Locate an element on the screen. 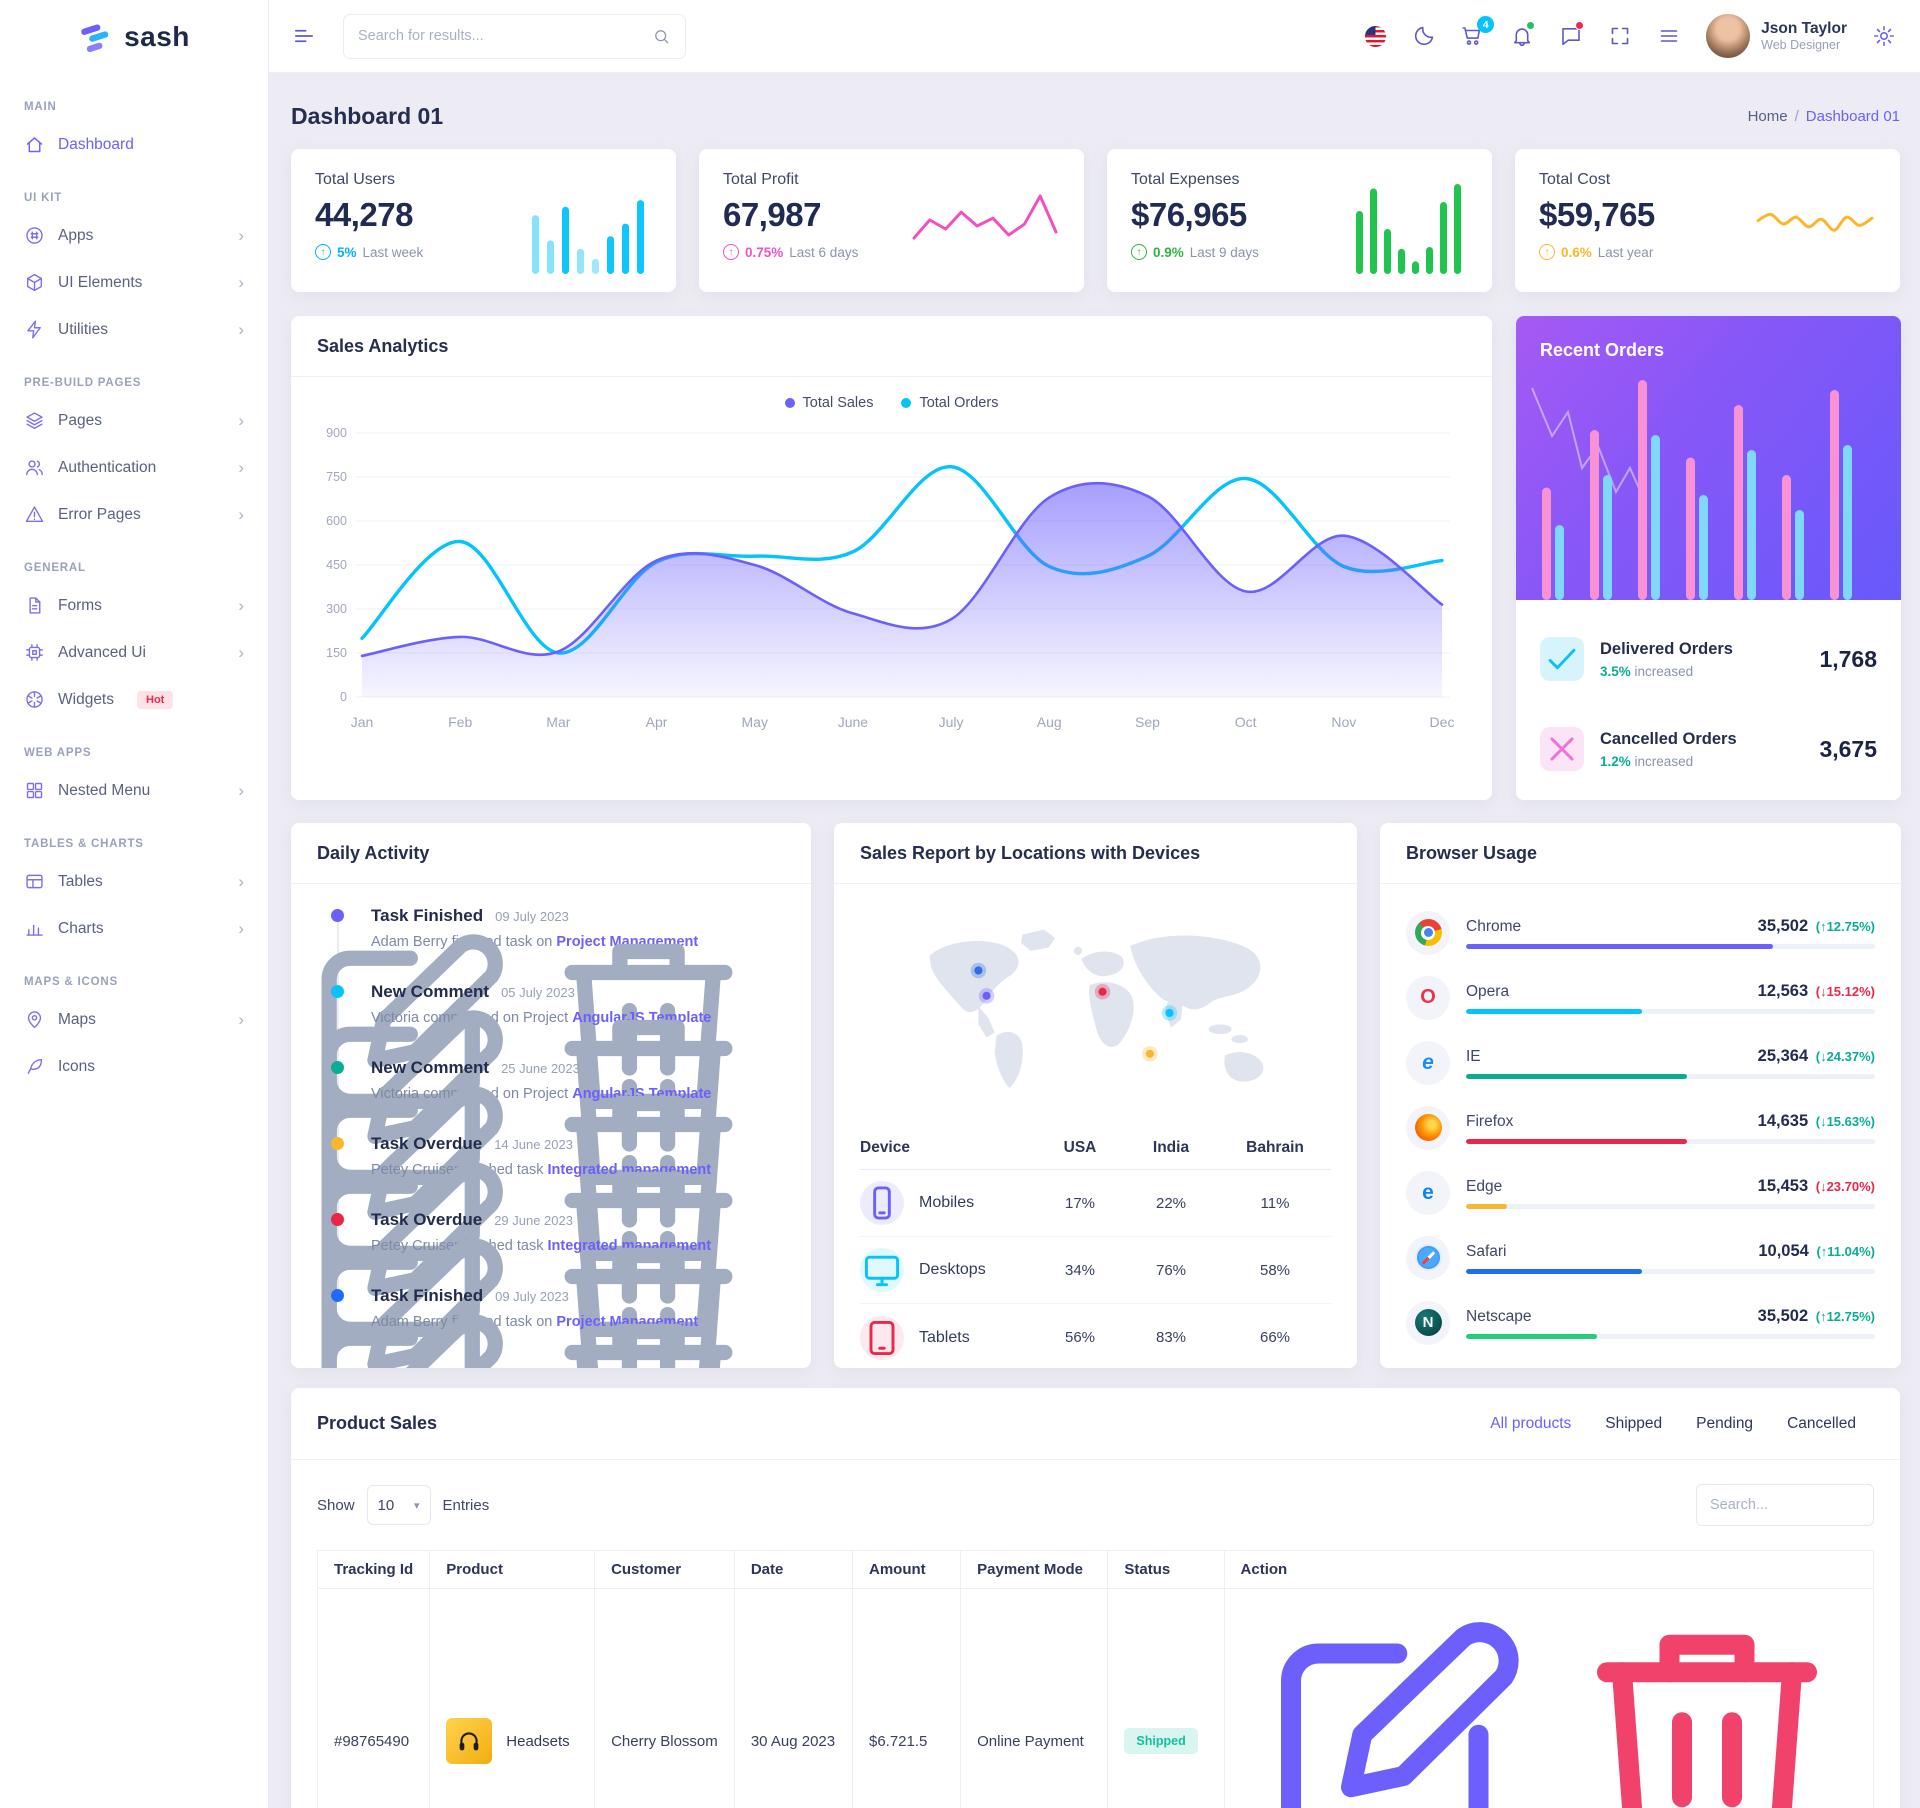 The height and width of the screenshot is (1808, 1920). sidebar-section: WEB APPS Nested Menu › is located at coordinates (134, 780).